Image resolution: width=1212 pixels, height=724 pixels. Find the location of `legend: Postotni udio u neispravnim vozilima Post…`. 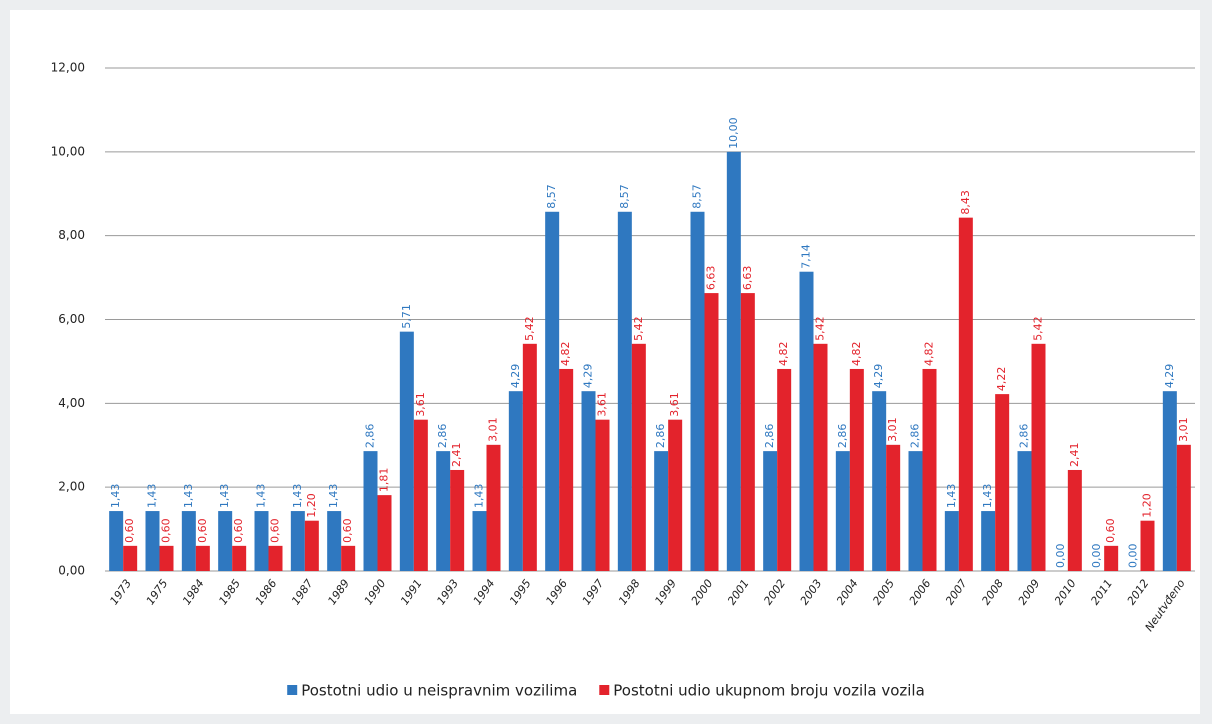

legend: Postotni udio u neispravnim vozilima Post… is located at coordinates (606, 691).